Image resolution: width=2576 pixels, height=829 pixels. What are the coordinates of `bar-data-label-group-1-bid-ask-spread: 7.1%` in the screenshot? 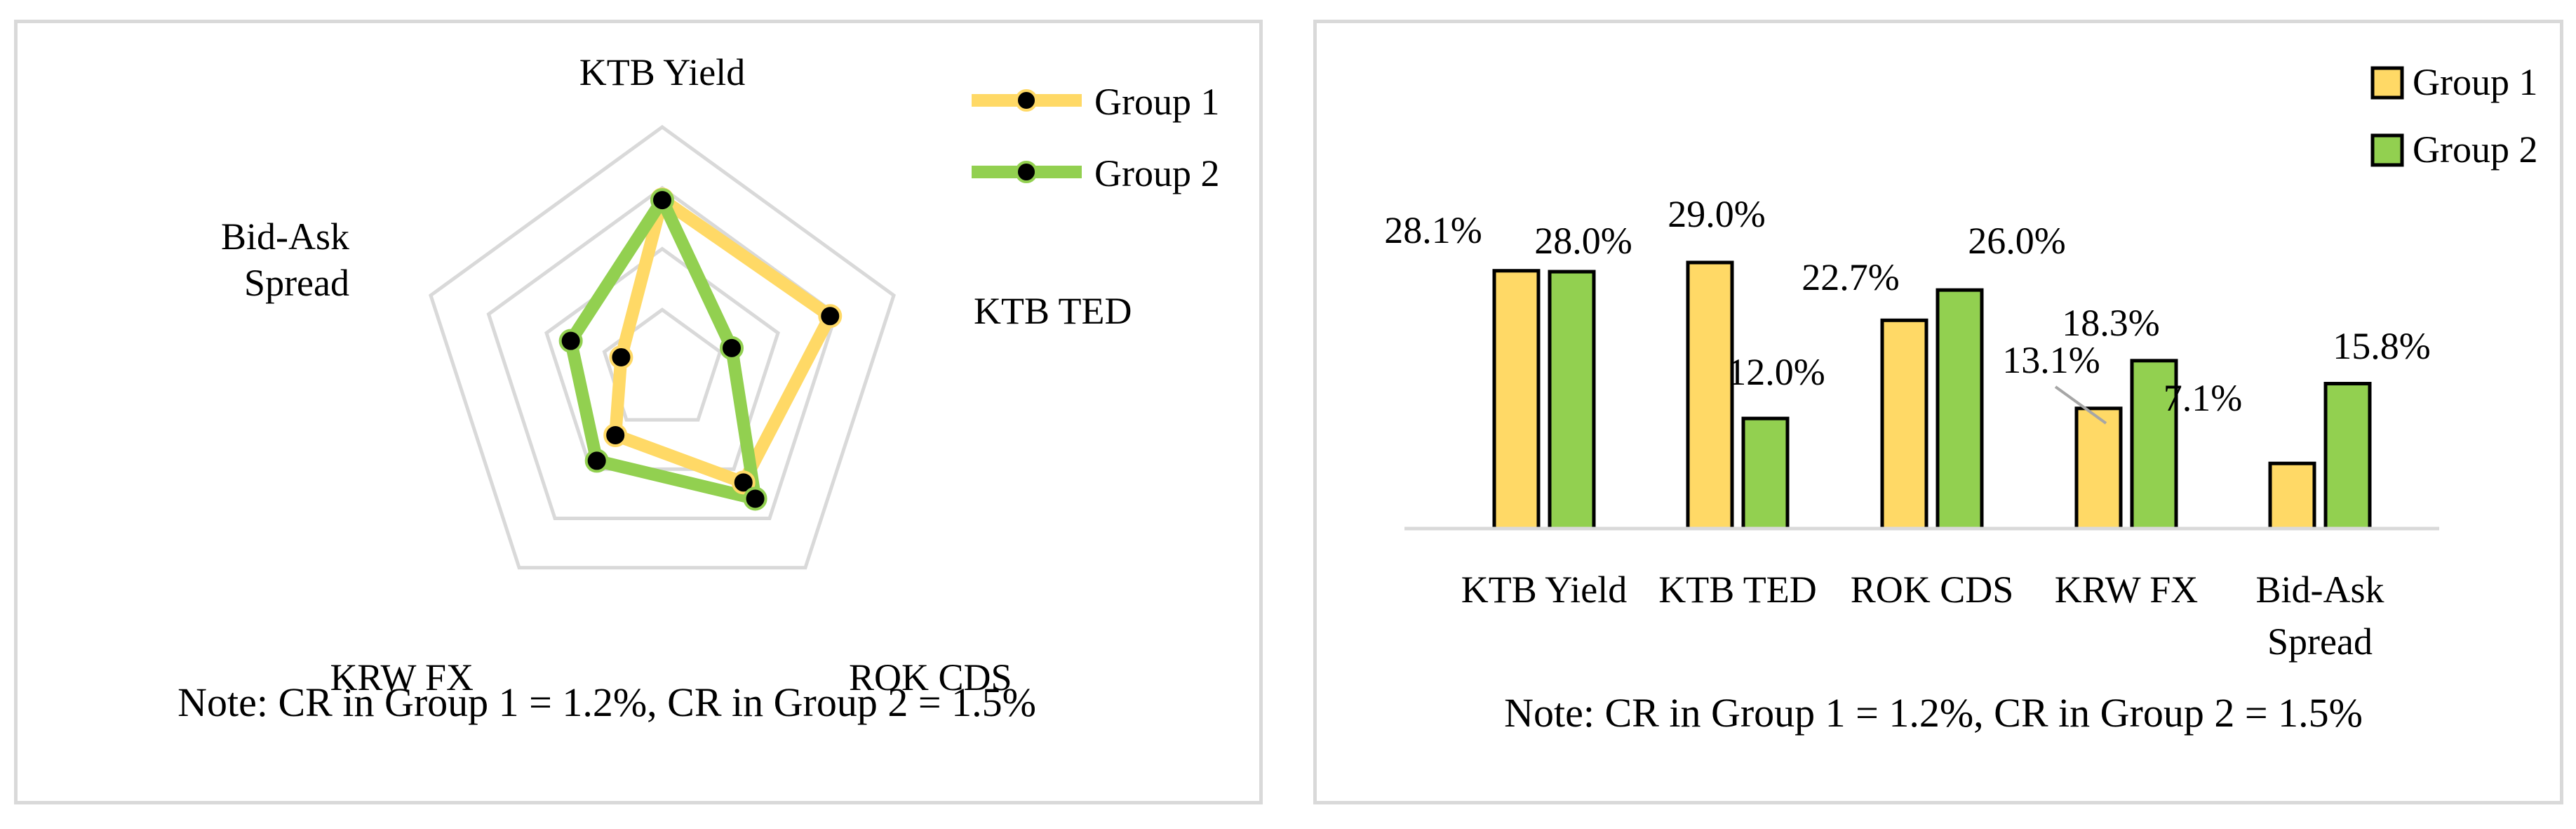 It's located at (2203, 398).